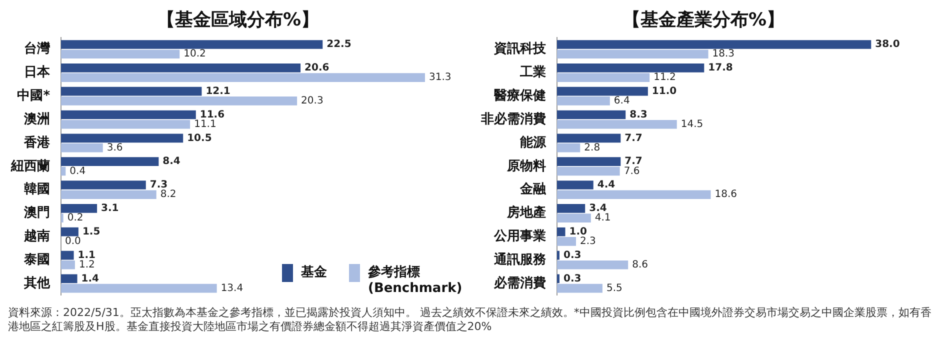  Describe the element at coordinates (665, 78) in the screenshot. I see `data-label: 11.2` at that location.